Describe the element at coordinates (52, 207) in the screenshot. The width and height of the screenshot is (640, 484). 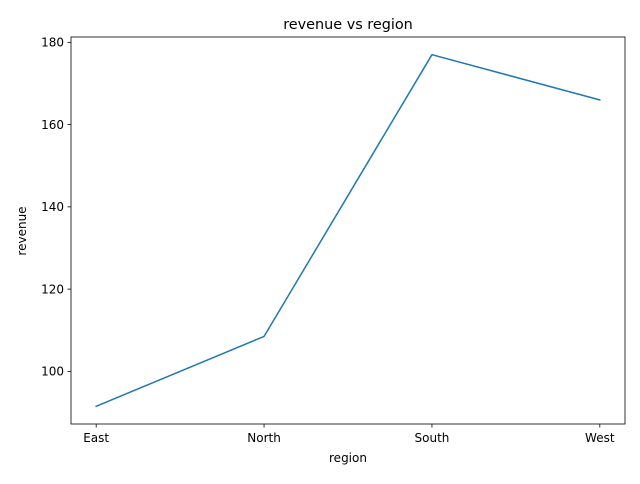
I see `y-tick-label-140: 140` at that location.